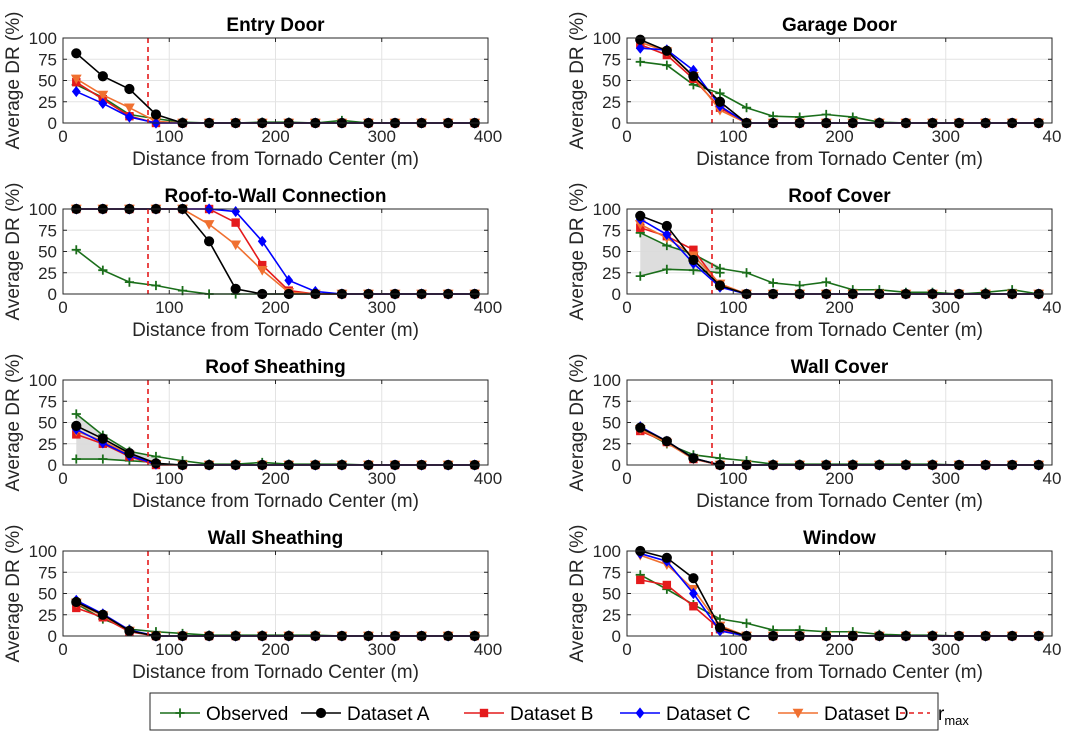 Image resolution: width=1074 pixels, height=734 pixels. What do you see at coordinates (840, 367) in the screenshot?
I see `panel-title: Wall Cover` at bounding box center [840, 367].